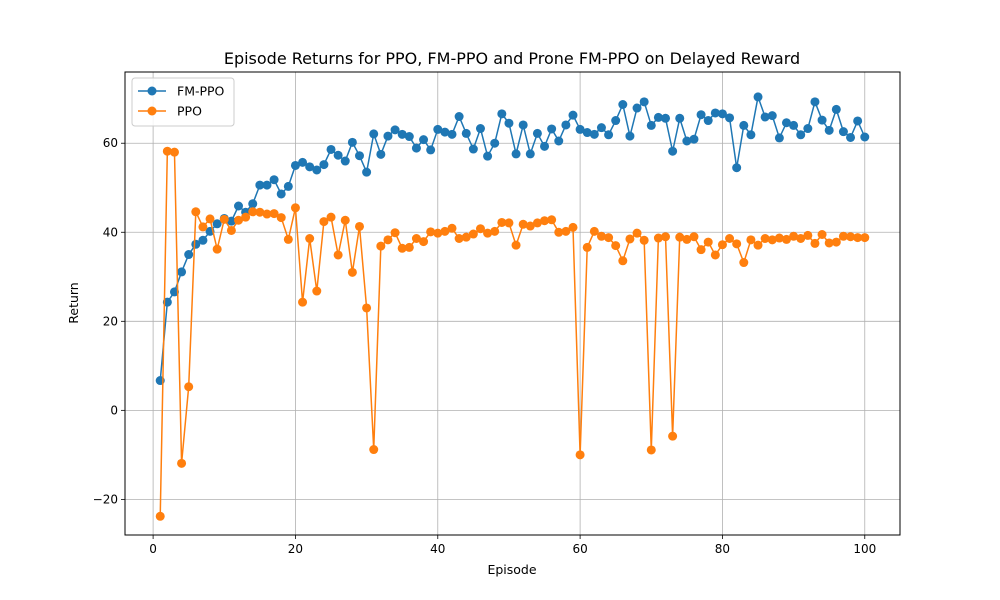 This screenshot has height=600, width=1000. What do you see at coordinates (511, 569) in the screenshot?
I see `x-axis-label: Episode` at bounding box center [511, 569].